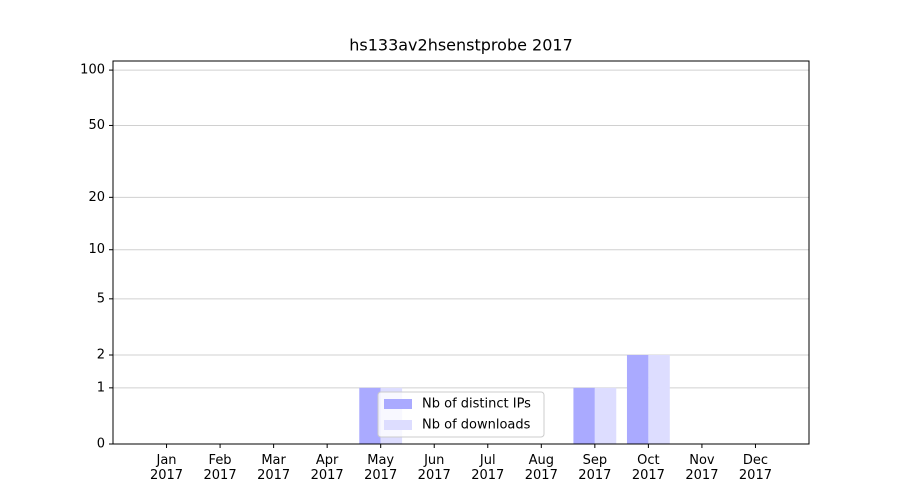 The width and height of the screenshot is (900, 500). I want to click on y-tick-label: 0, so click(101, 444).